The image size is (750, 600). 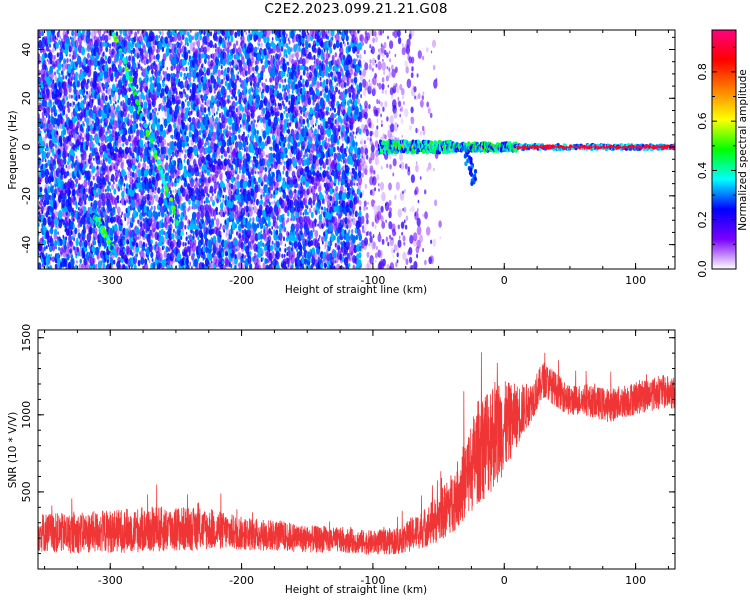 What do you see at coordinates (13, 149) in the screenshot?
I see `spectrogram-ylabel: Frequency (Hz)` at bounding box center [13, 149].